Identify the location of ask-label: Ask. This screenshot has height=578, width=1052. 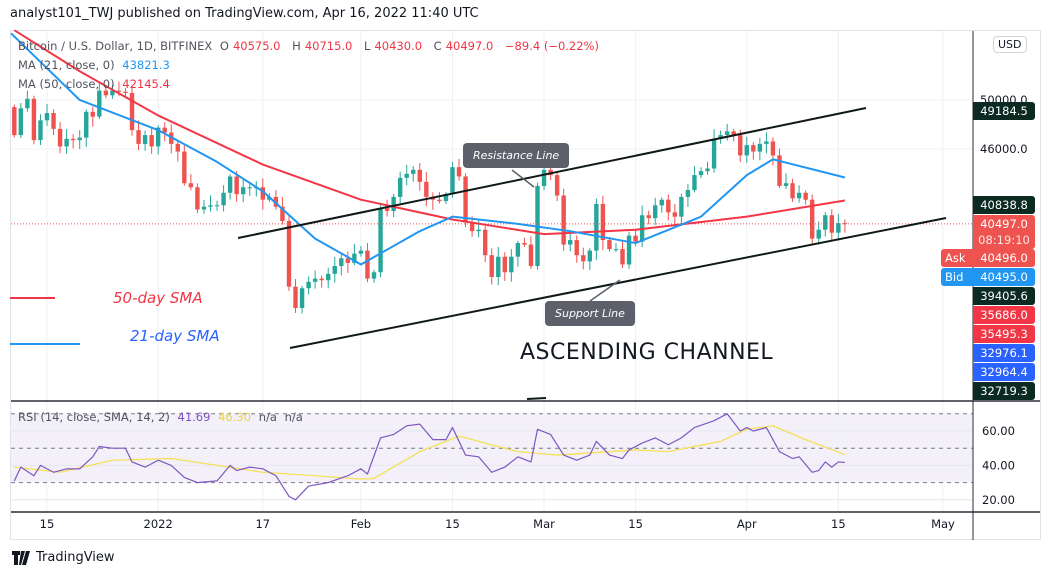
(959, 258).